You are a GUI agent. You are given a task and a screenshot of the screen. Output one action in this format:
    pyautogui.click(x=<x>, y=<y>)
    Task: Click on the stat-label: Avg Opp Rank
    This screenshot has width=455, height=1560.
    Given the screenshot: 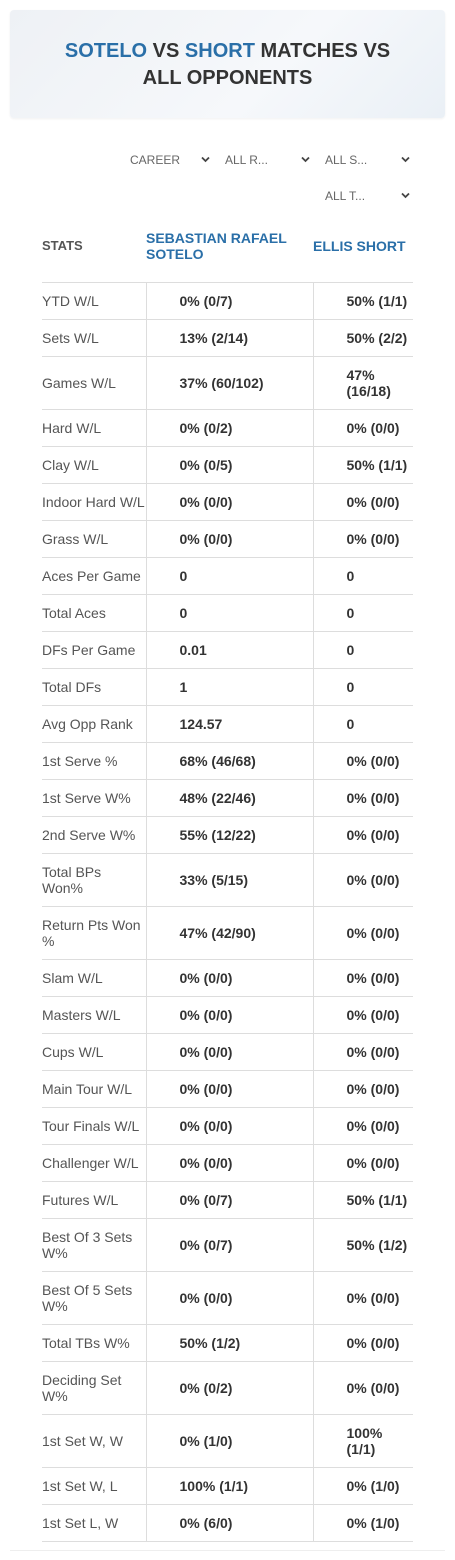 What is the action you would take?
    pyautogui.click(x=94, y=724)
    